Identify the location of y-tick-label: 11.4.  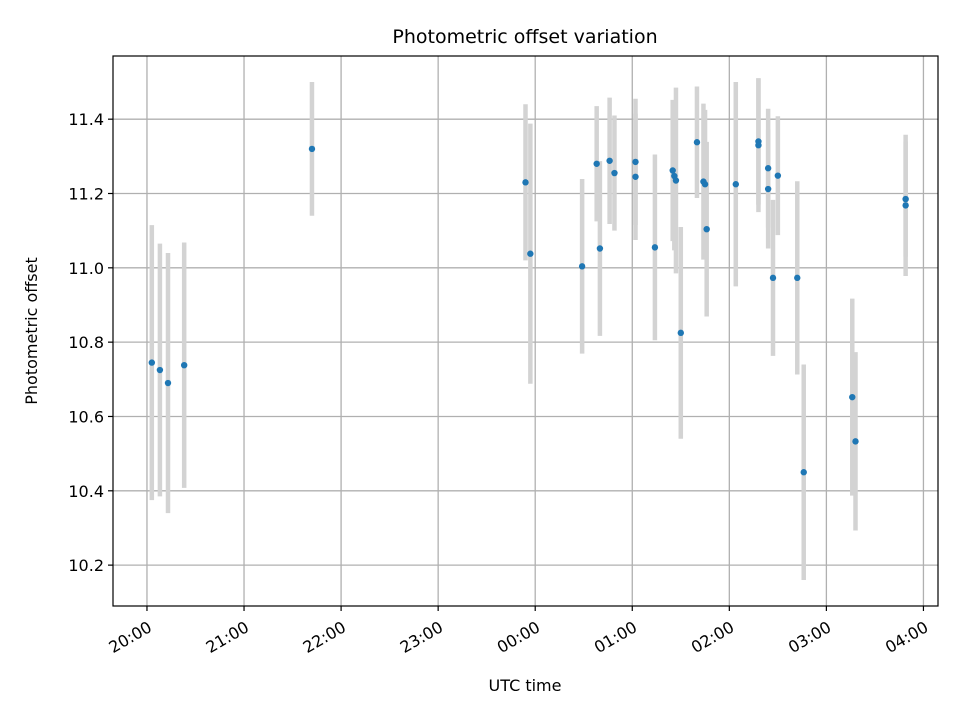
(86, 119).